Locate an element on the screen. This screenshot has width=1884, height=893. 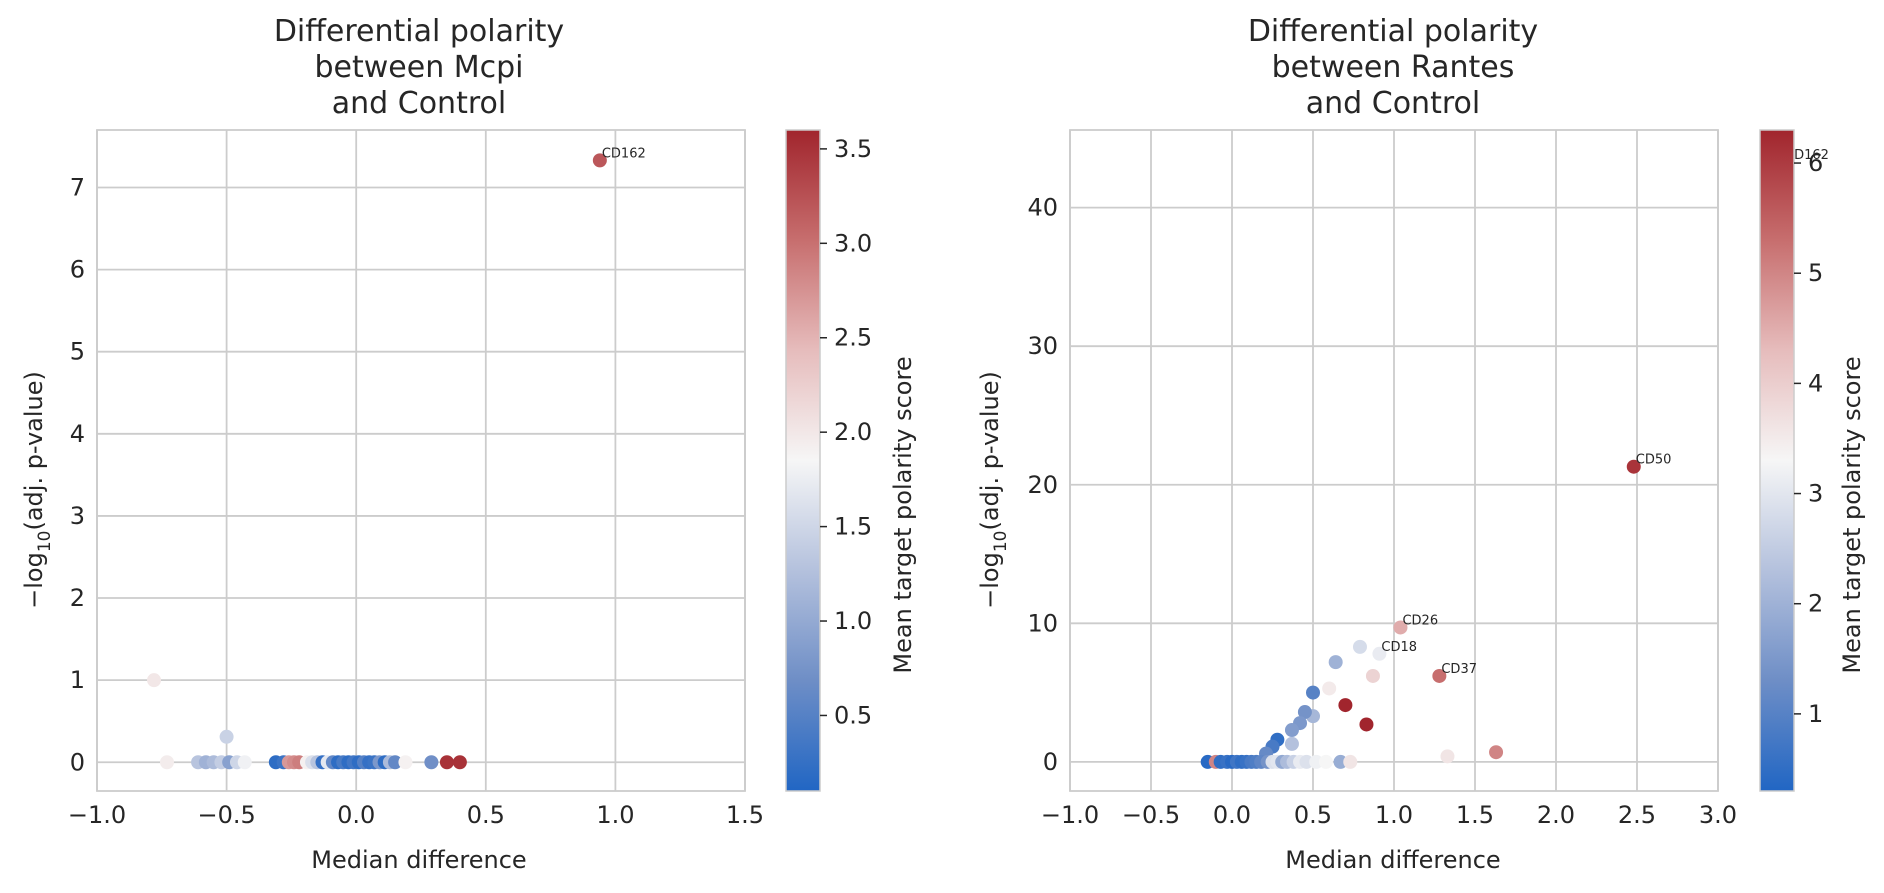
colorbar: CD162 1 2 3 4 5 6 is located at coordinates (1794, 460).